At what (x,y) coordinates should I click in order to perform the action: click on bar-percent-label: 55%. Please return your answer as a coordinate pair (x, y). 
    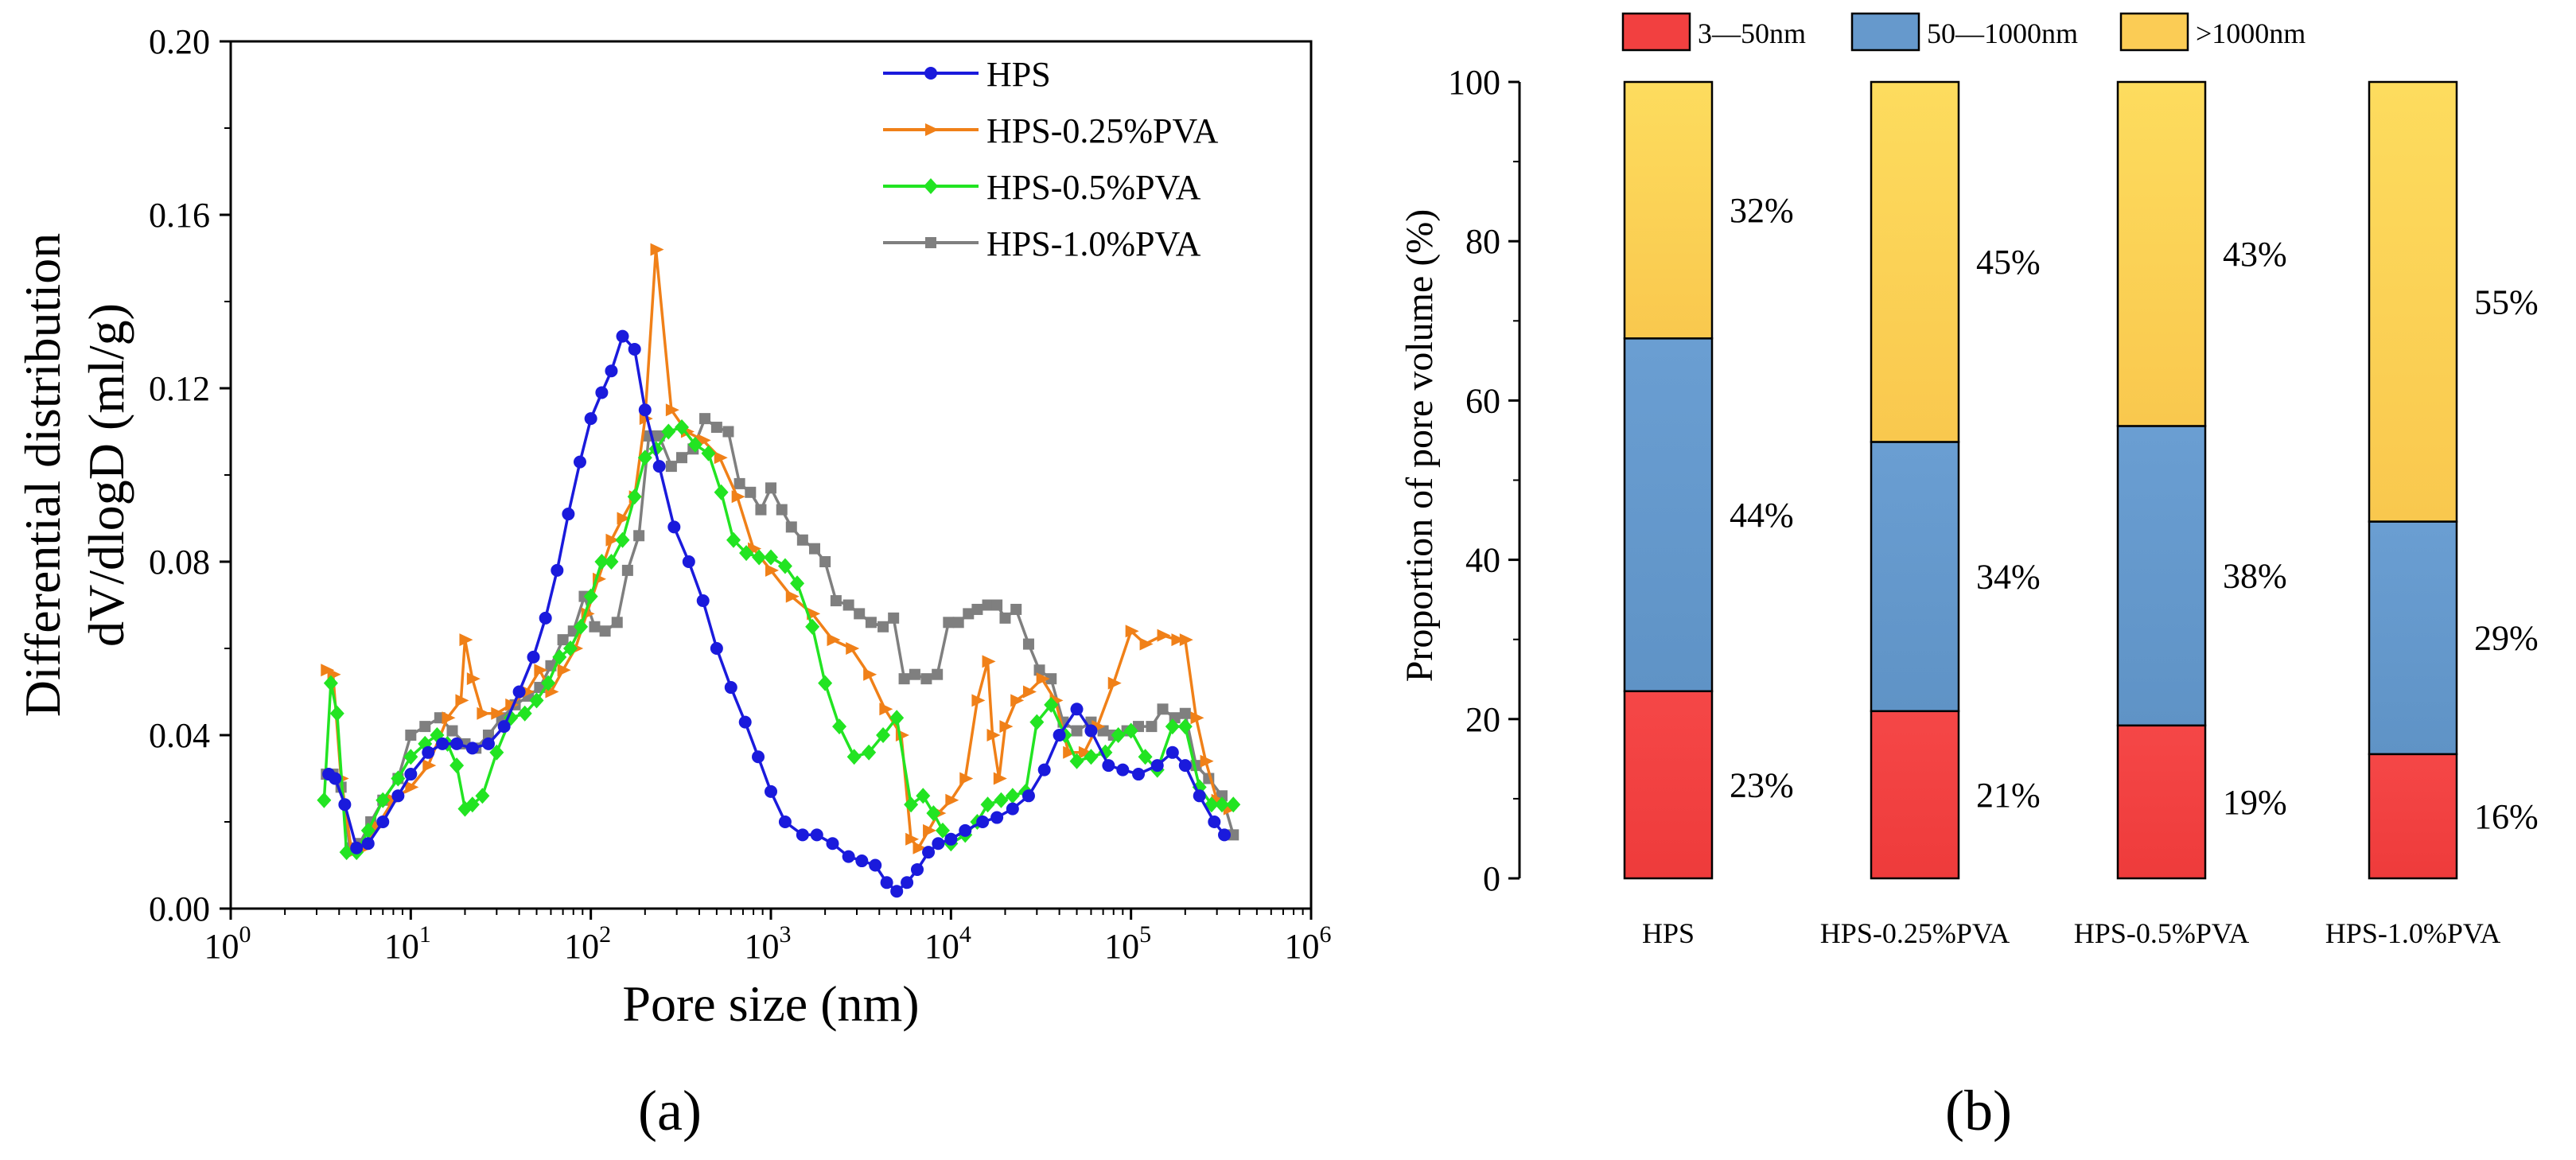
    Looking at the image, I should click on (2507, 301).